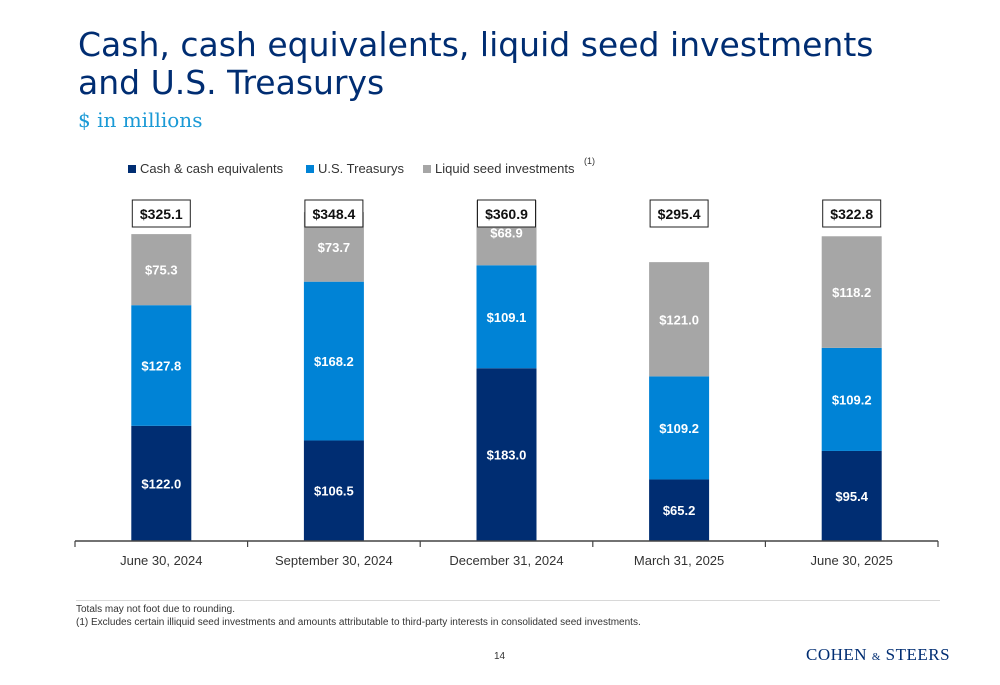 The width and height of the screenshot is (1000, 685). Describe the element at coordinates (851, 560) in the screenshot. I see `category-label-5: June 30, 2025` at that location.